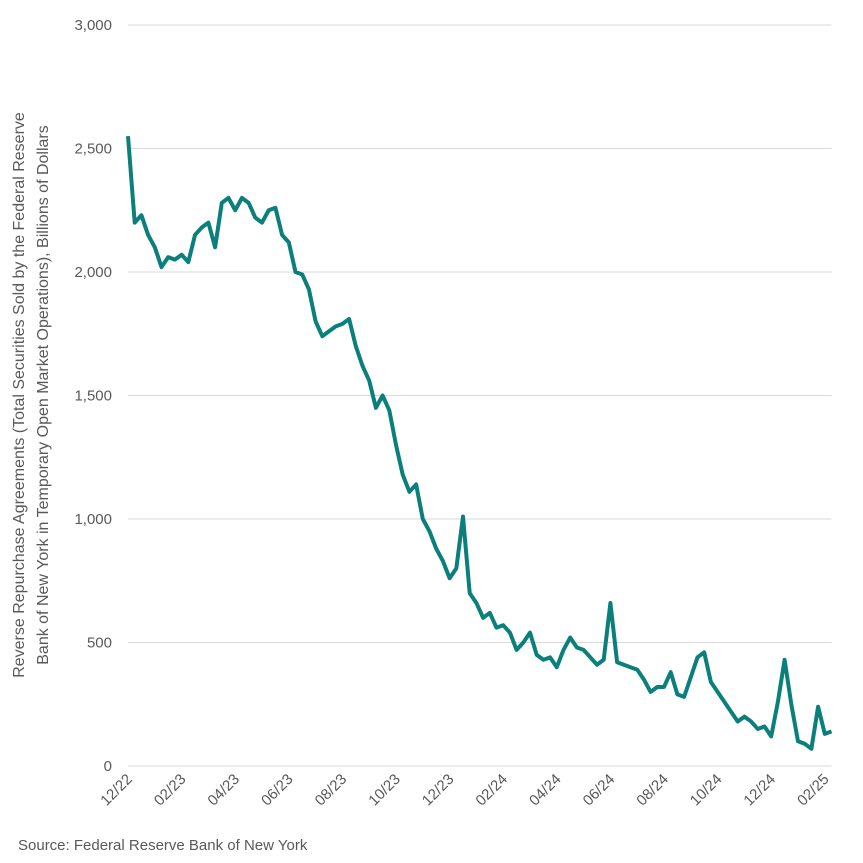 Image resolution: width=863 pixels, height=863 pixels. I want to click on x-tick-label: 12/24, so click(759, 790).